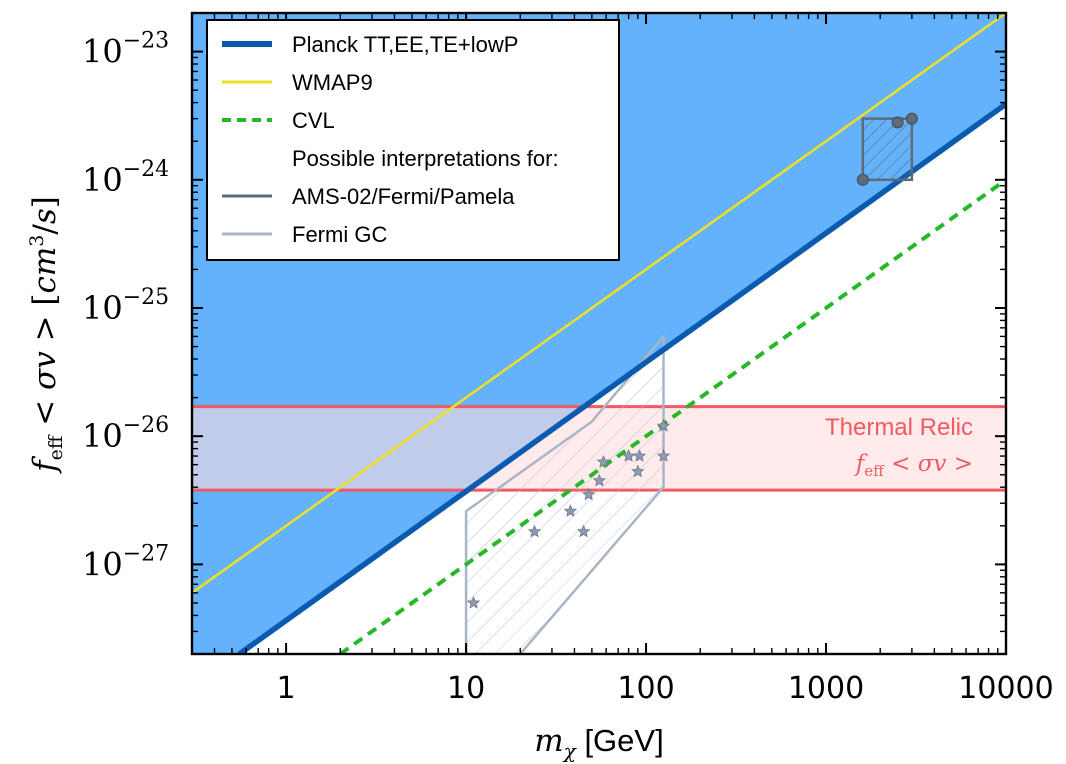 The image size is (1066, 764). I want to click on legend-interpretations-heading: Possible interpretations for:, so click(425, 158).